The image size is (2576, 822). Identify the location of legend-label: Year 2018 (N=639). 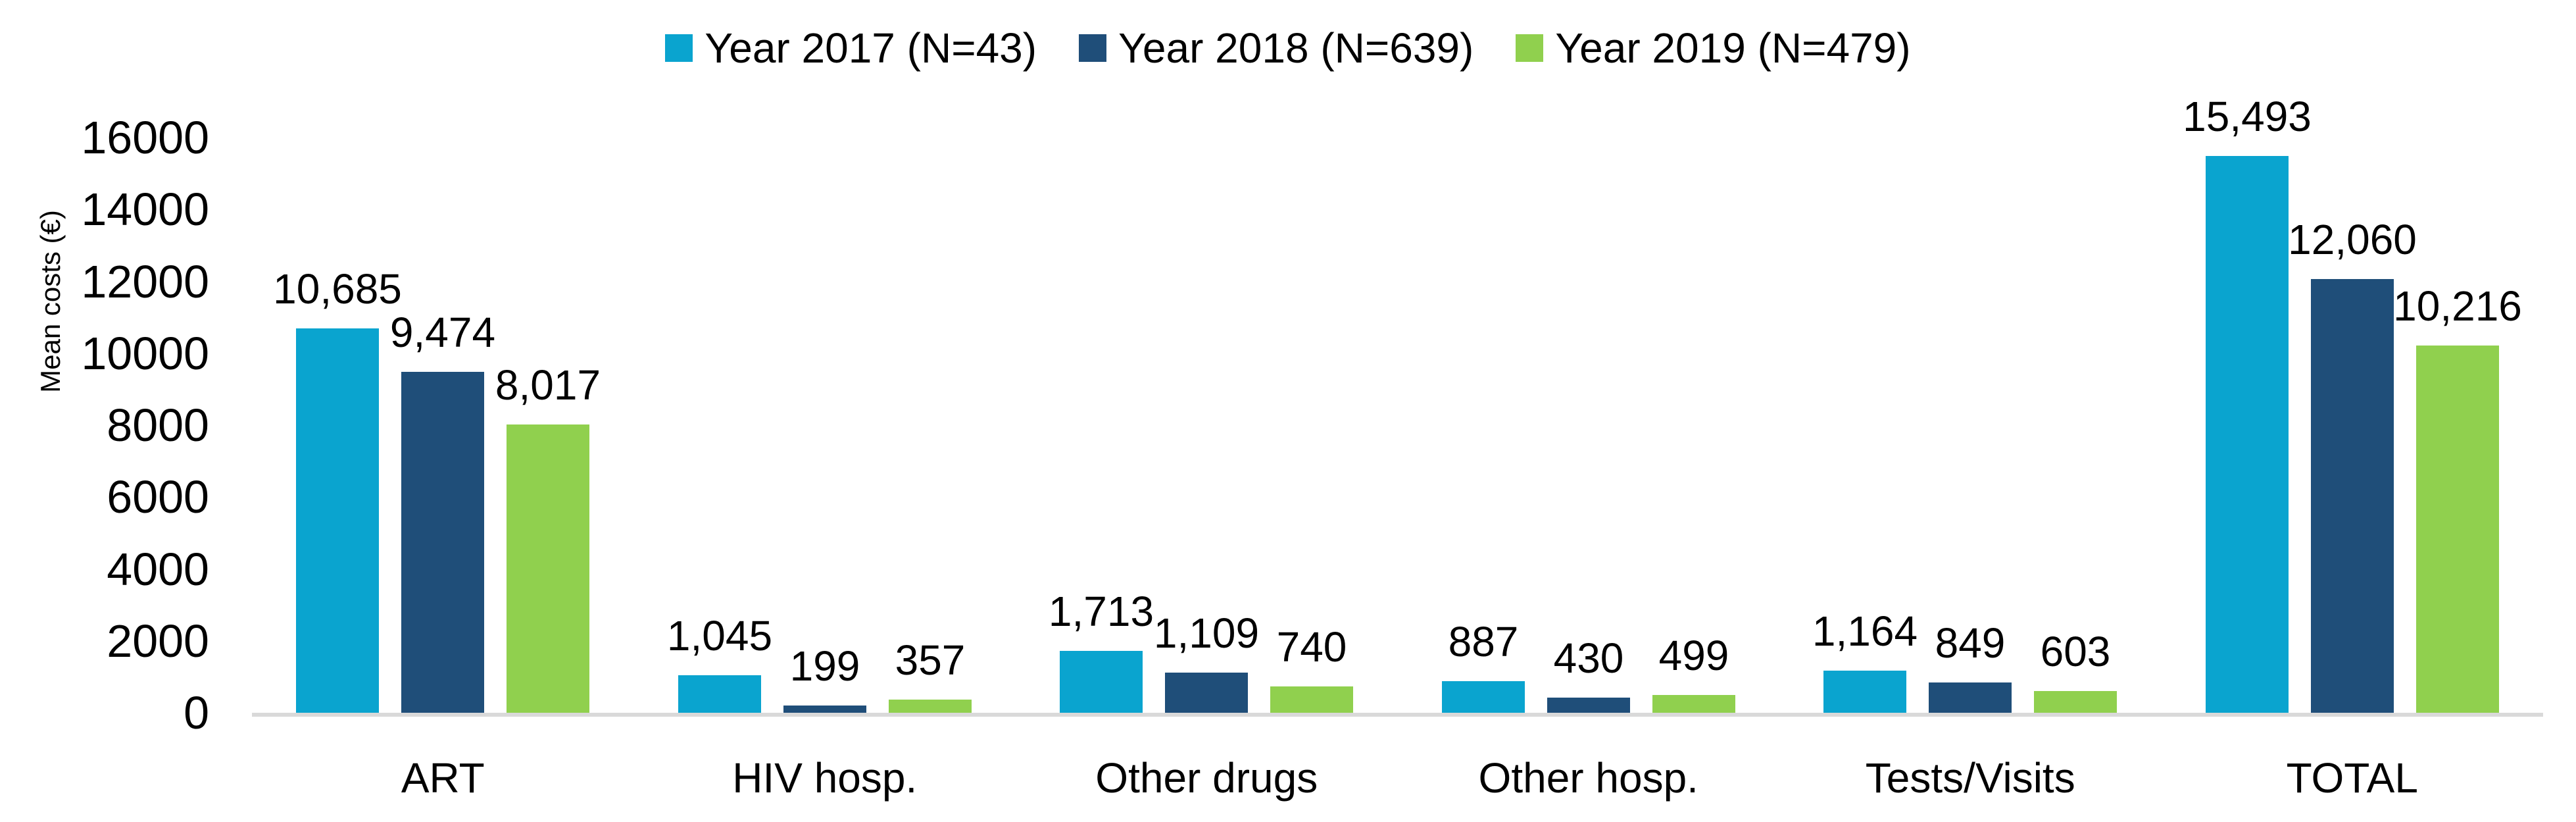
(1296, 48).